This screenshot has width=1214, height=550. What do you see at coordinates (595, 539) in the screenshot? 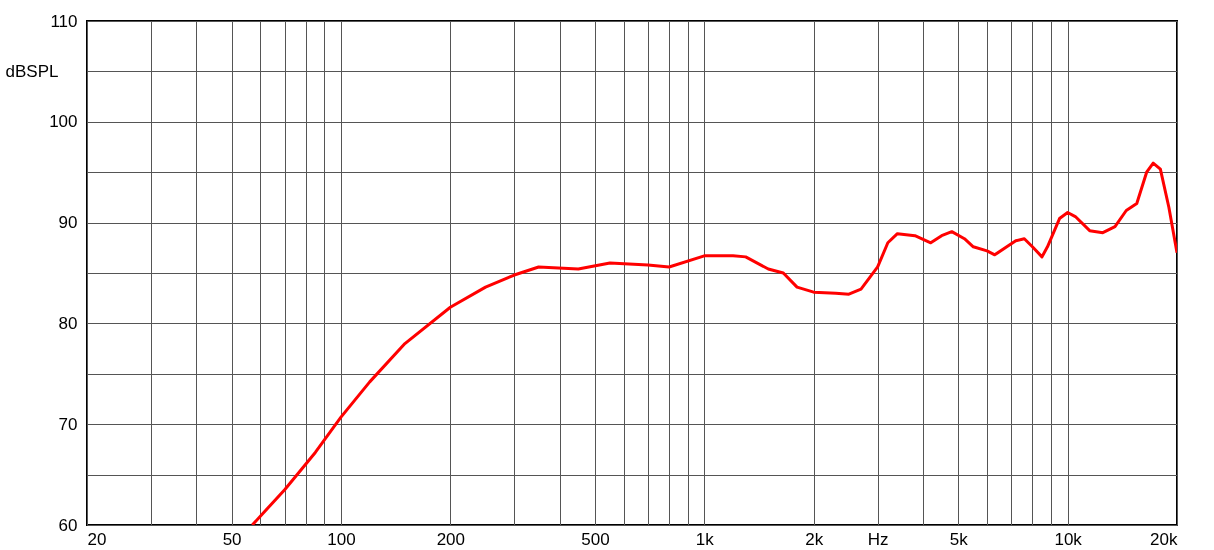
I see `x-tick-label: 500` at bounding box center [595, 539].